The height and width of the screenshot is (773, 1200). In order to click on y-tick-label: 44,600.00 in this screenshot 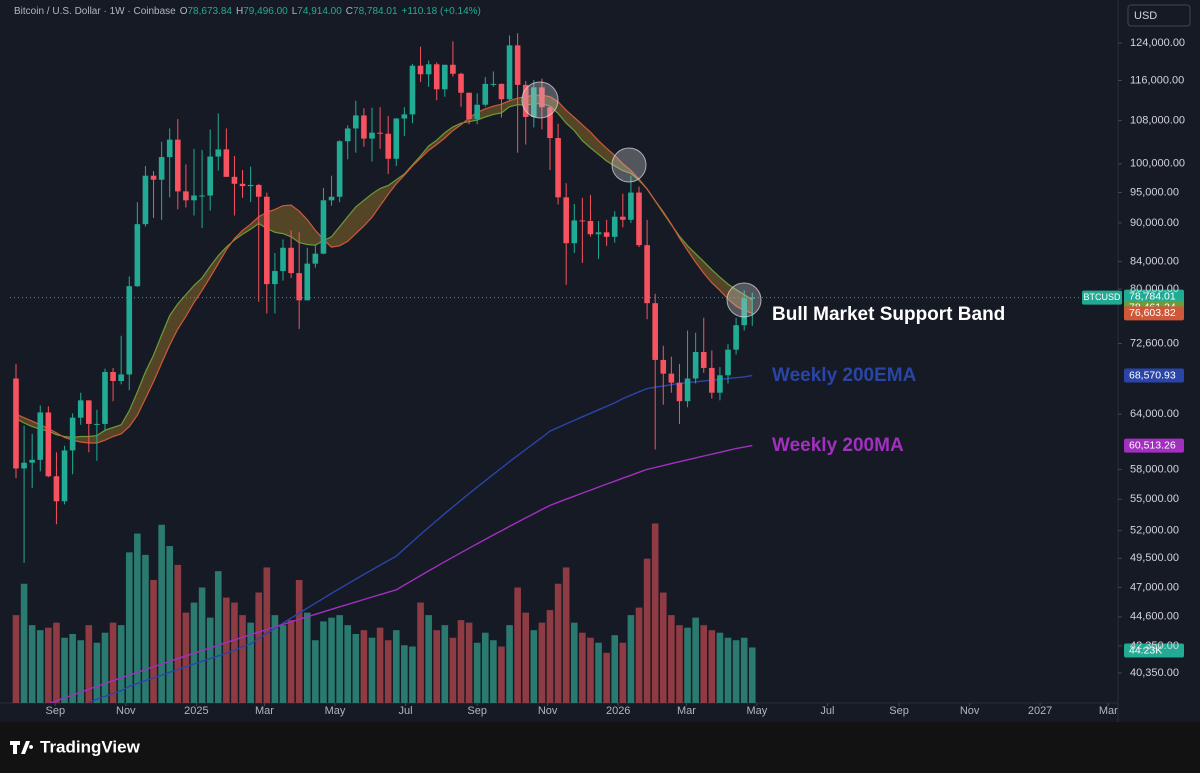, I will do `click(1154, 617)`.